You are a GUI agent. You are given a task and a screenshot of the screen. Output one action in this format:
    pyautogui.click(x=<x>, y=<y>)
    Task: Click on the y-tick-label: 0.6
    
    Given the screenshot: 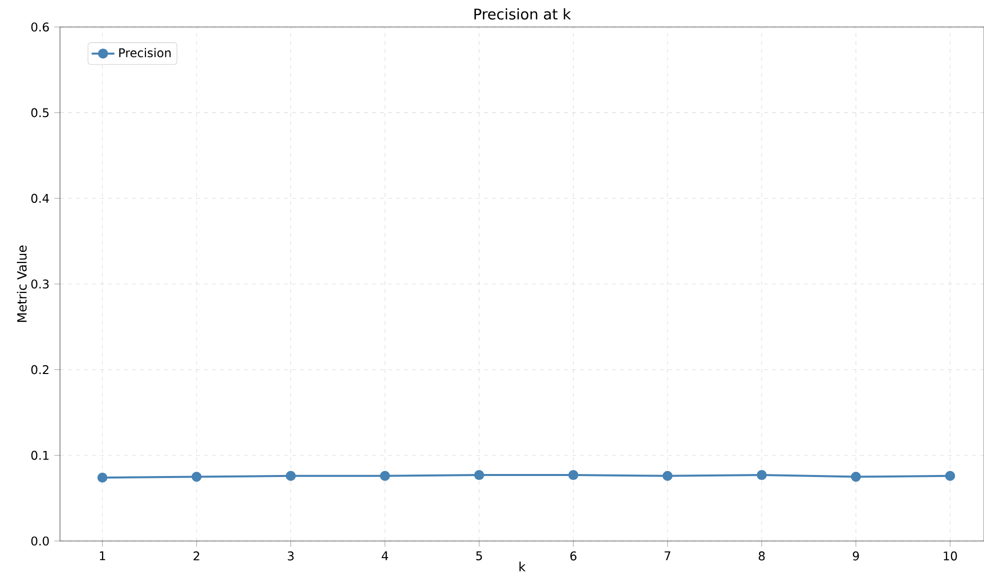 What is the action you would take?
    pyautogui.click(x=40, y=27)
    